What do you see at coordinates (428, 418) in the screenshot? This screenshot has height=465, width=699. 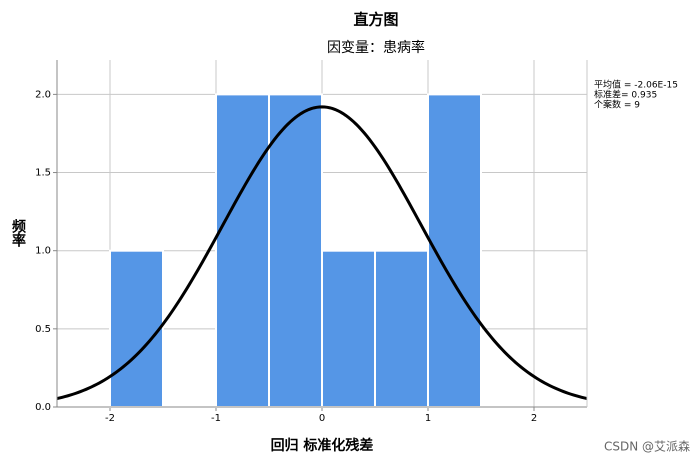 I see `x-tick-label: 1` at bounding box center [428, 418].